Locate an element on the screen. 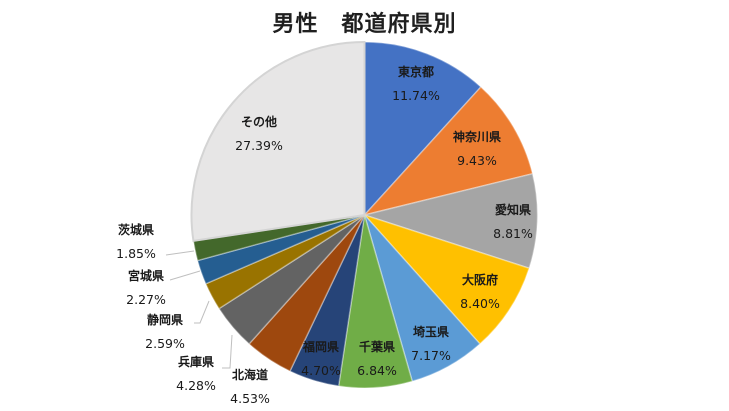  data-label: 愛知県 8.81% is located at coordinates (513, 222).